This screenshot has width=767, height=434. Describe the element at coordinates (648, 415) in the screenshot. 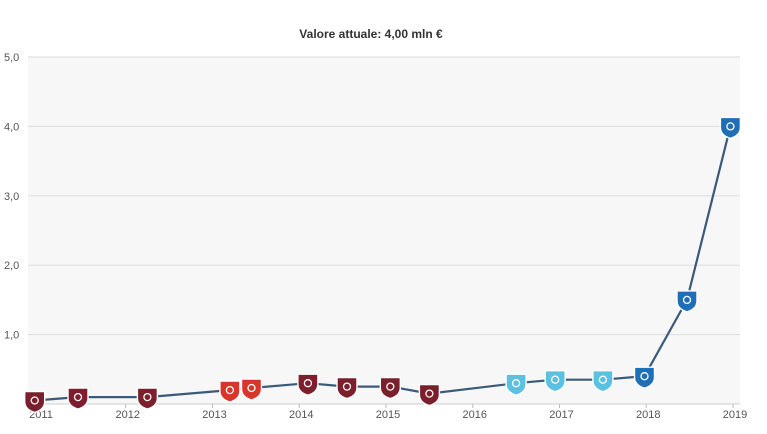

I see `x-tick-label: 2018` at that location.